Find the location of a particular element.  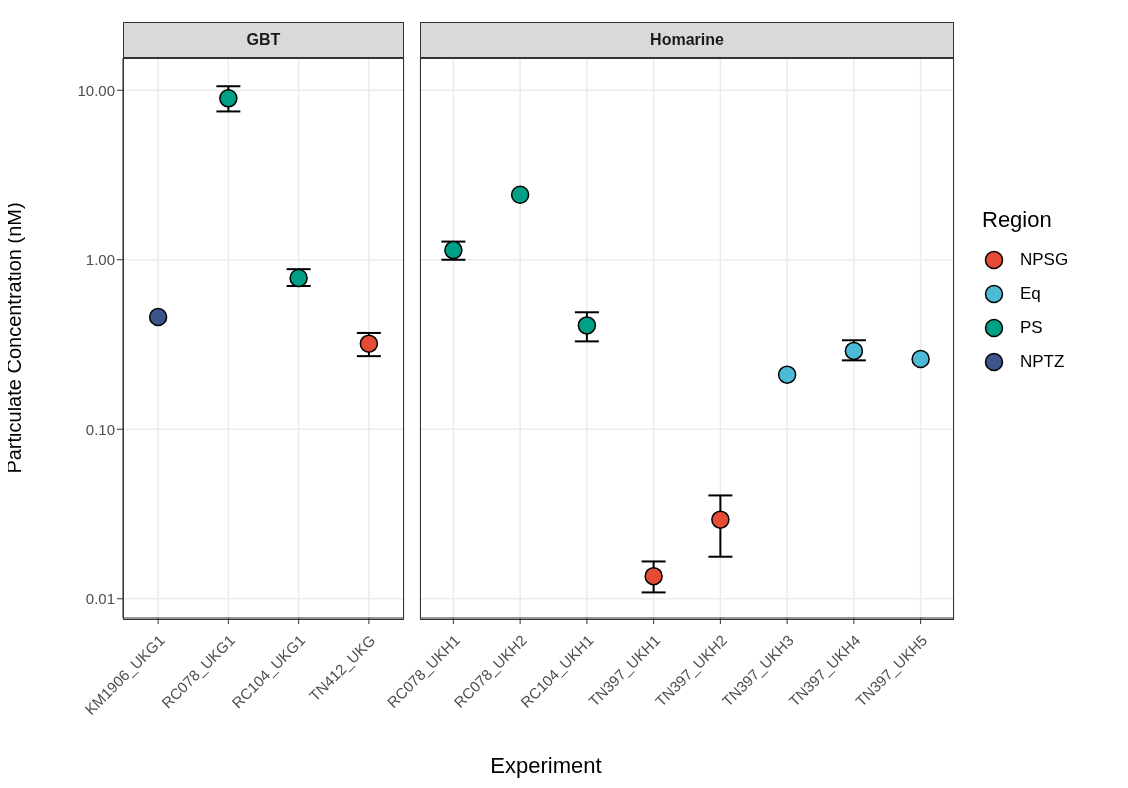

y-tick-label: 10.00 is located at coordinates (96, 90).